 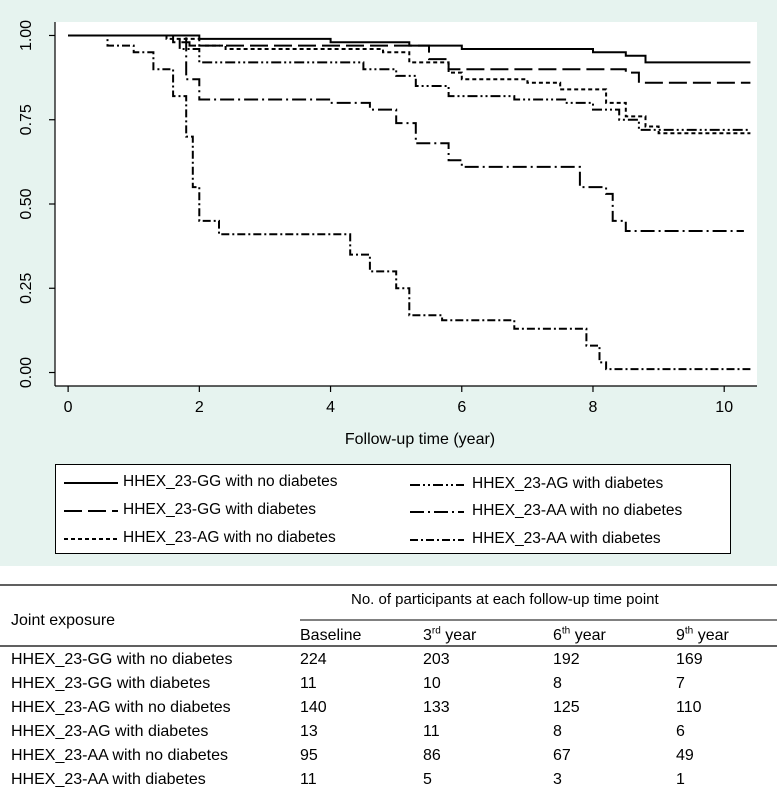 What do you see at coordinates (689, 707) in the screenshot?
I see `cell-value: 110` at bounding box center [689, 707].